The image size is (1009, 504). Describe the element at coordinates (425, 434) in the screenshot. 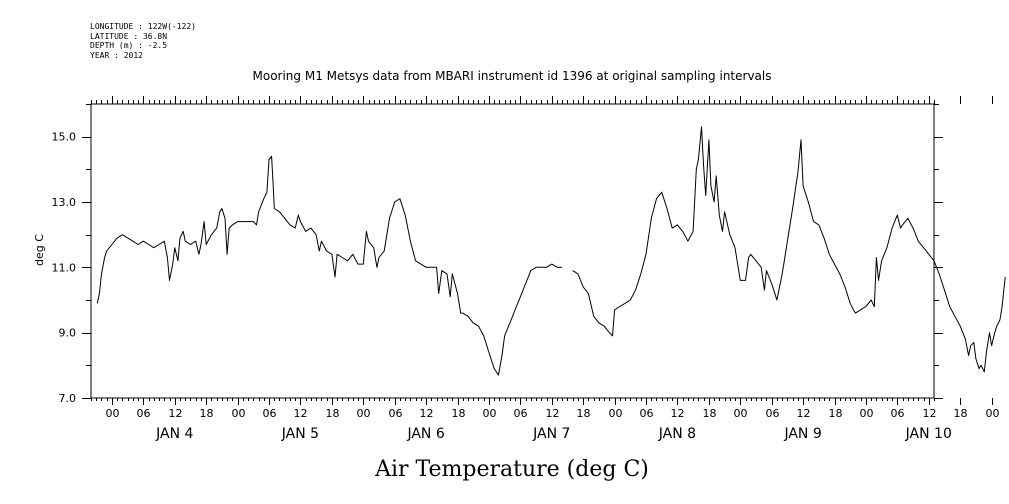

I see `x-day-label: JAN 6` at that location.